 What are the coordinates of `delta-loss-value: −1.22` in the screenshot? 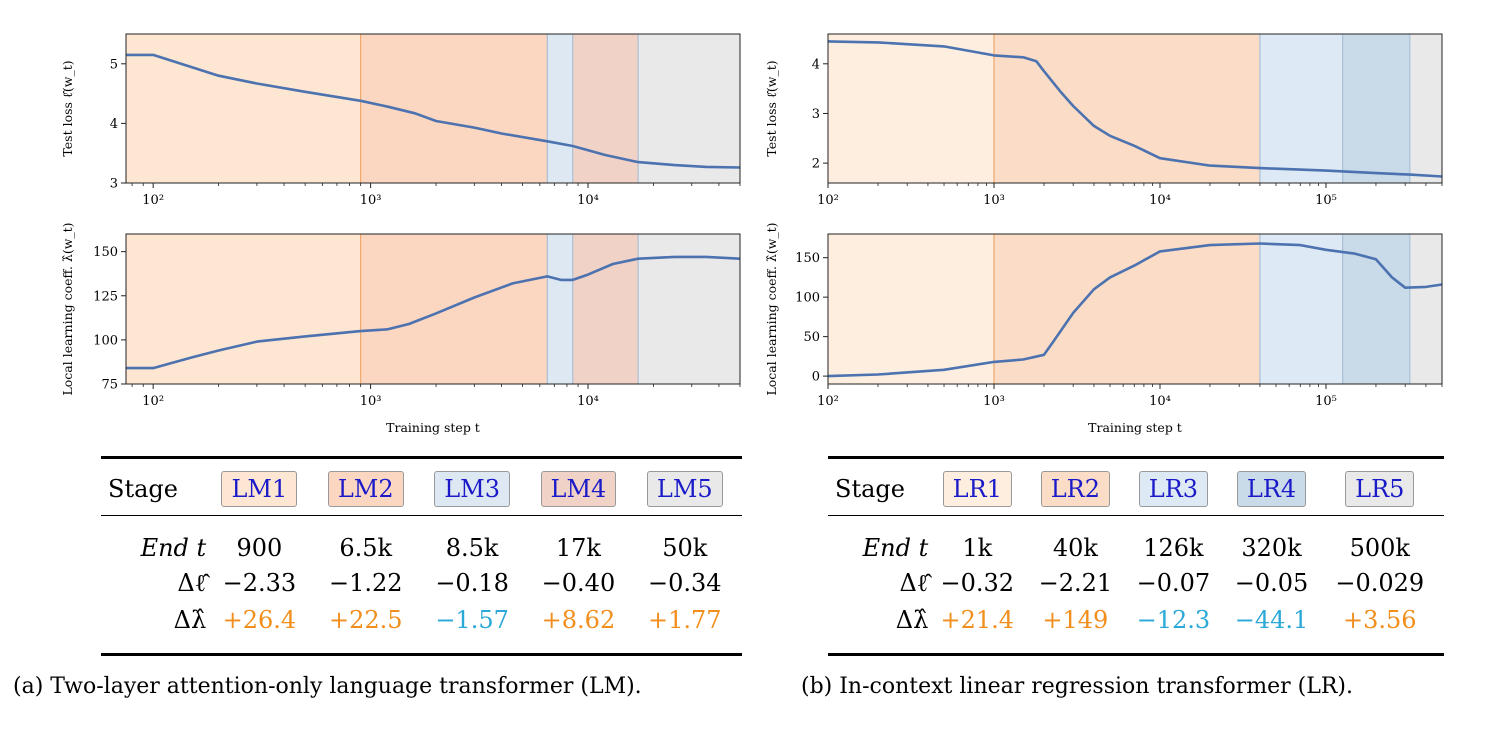 It's located at (365, 583).